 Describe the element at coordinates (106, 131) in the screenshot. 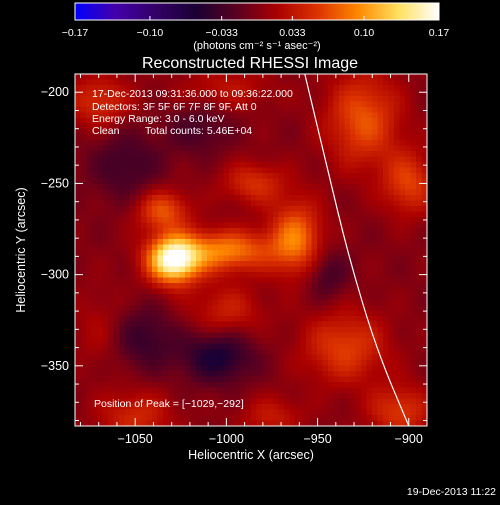

I see `clean-label: Clean` at that location.